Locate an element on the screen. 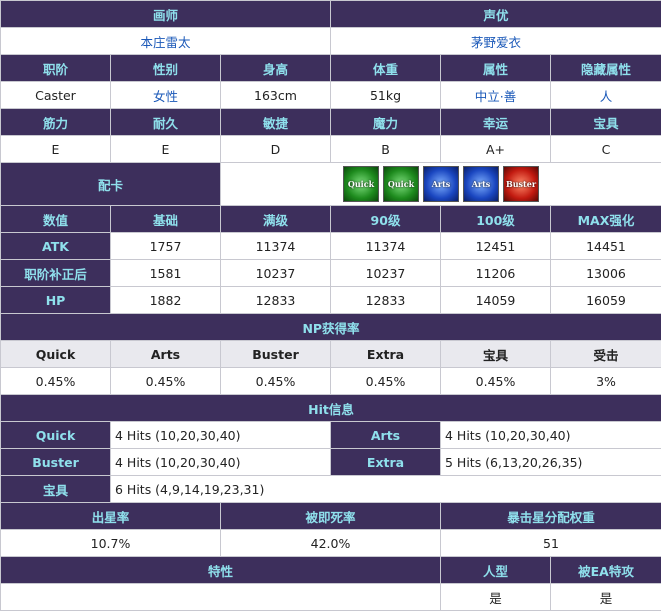 This screenshot has height=613, width=661. hp-max: 12833 is located at coordinates (275, 300).